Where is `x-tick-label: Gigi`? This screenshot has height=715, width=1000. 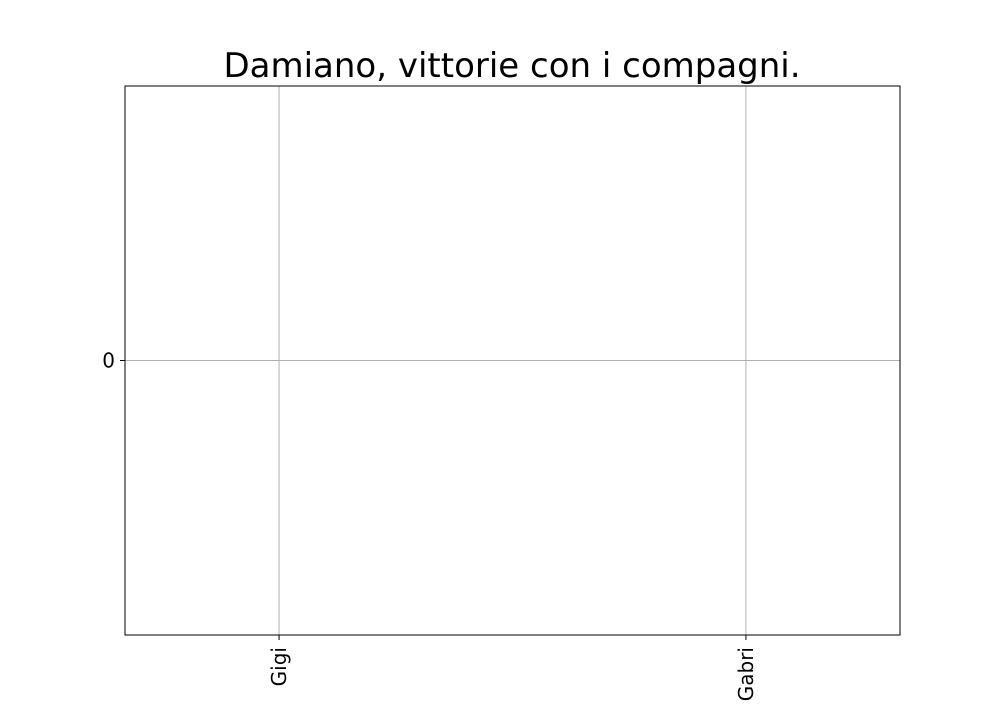 x-tick-label: Gigi is located at coordinates (279, 666).